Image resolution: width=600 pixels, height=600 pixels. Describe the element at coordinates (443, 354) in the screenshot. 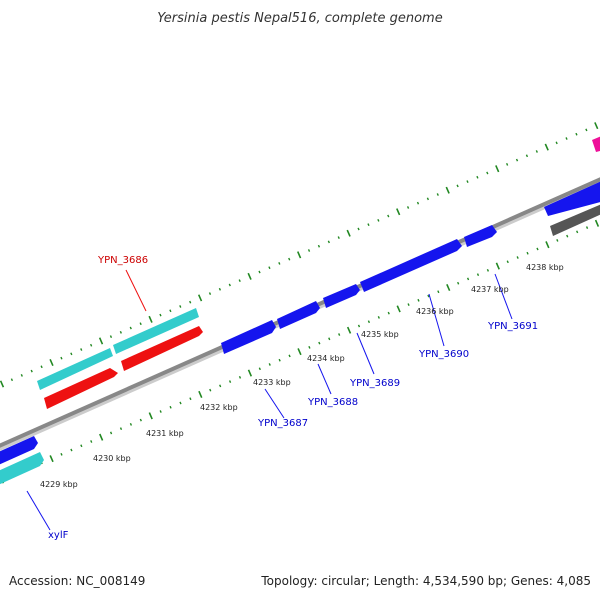

I see `gene-label-ypn-3690: YPN_3690` at that location.